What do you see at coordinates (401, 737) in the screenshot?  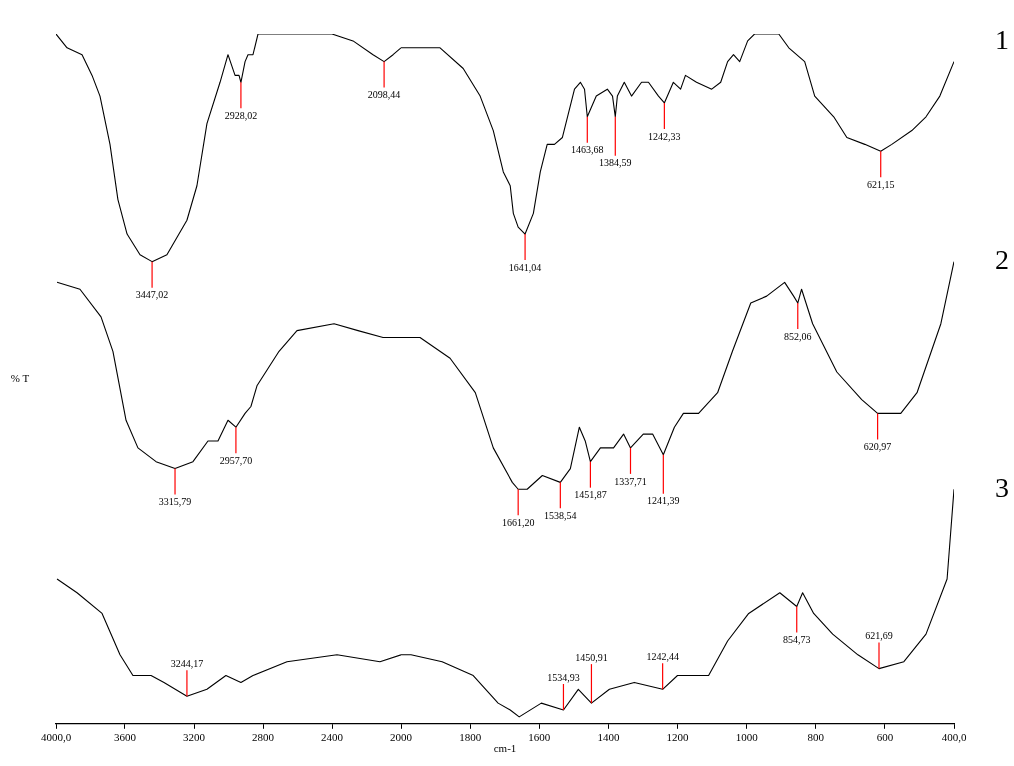 I see `x-tick-label: 2000` at bounding box center [401, 737].